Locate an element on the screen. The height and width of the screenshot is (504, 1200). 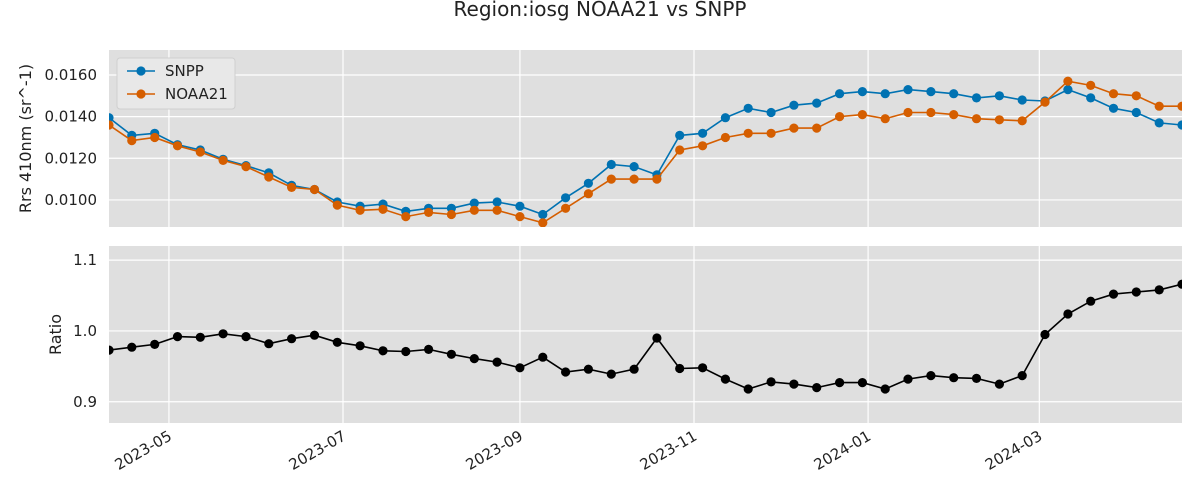
legend-label-noaa21: NOAA21 is located at coordinates (196, 94).